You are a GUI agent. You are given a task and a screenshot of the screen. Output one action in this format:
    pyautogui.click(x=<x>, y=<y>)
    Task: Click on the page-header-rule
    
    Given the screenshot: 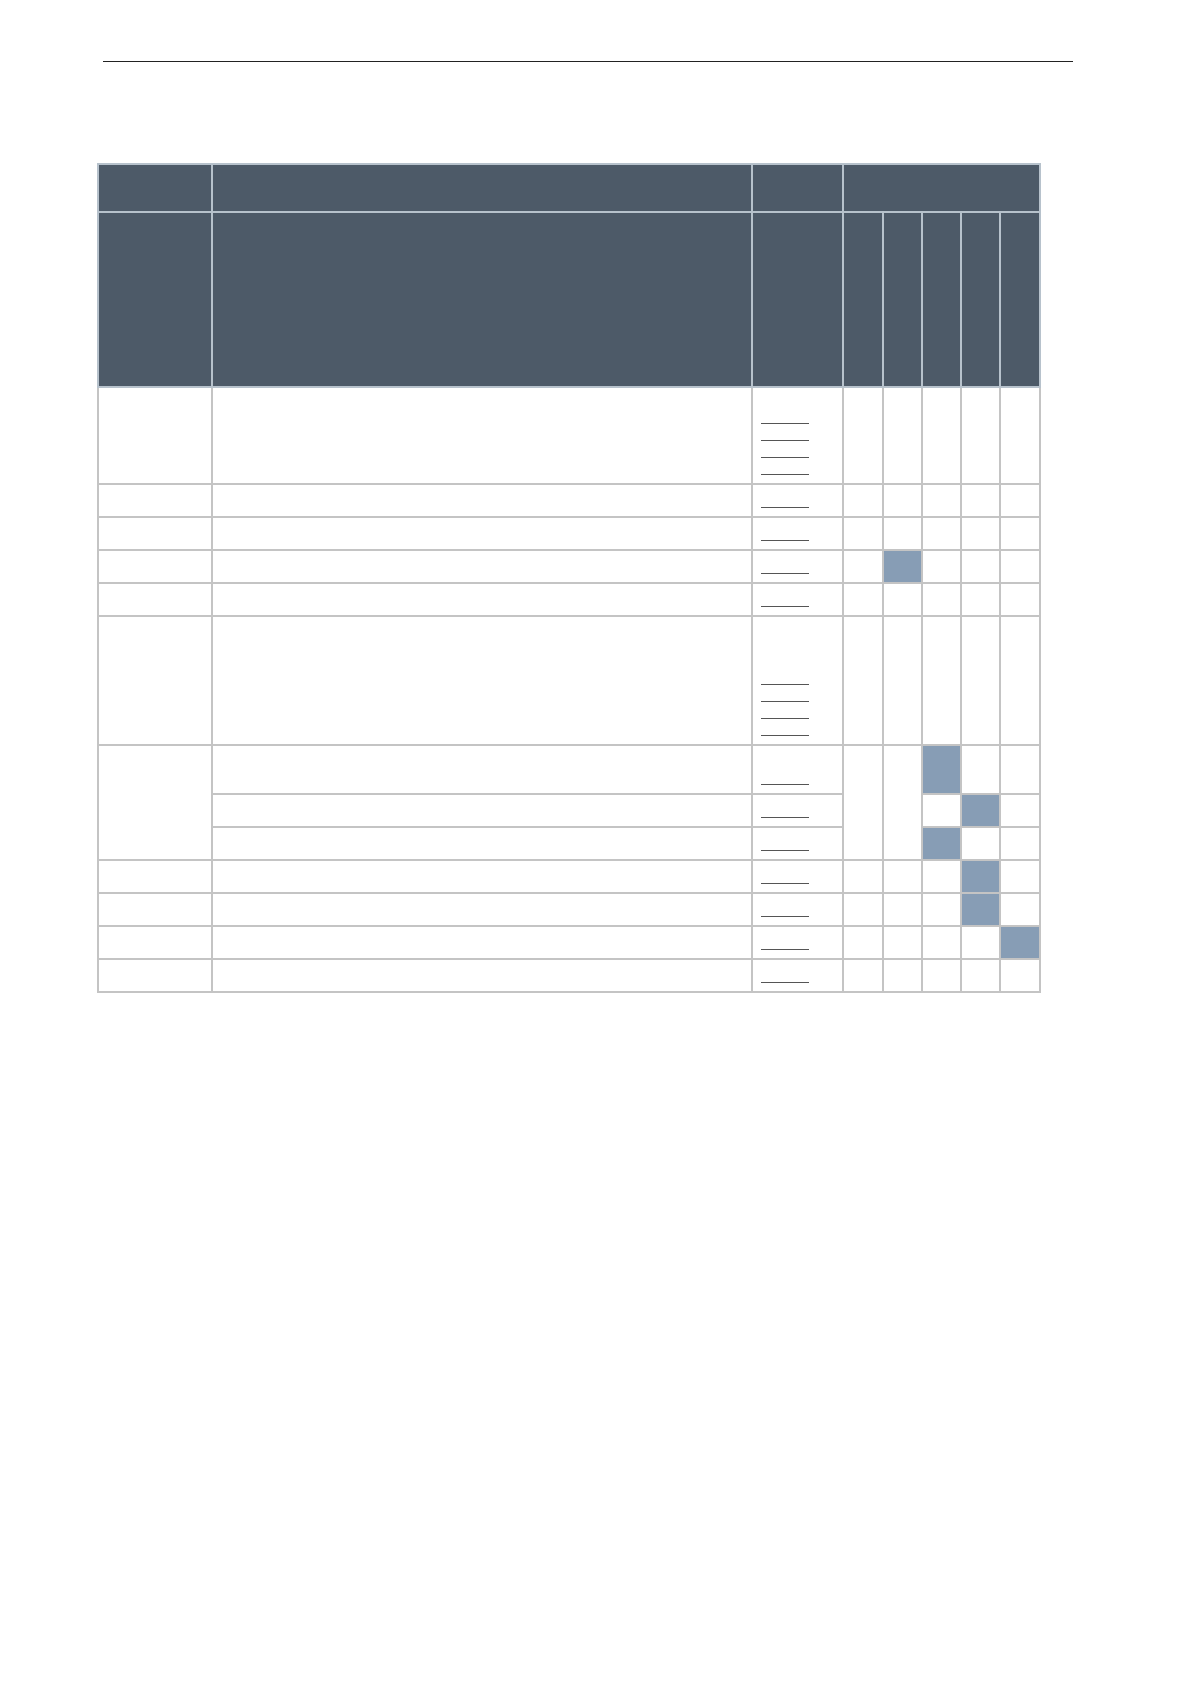 What is the action you would take?
    pyautogui.click(x=588, y=61)
    